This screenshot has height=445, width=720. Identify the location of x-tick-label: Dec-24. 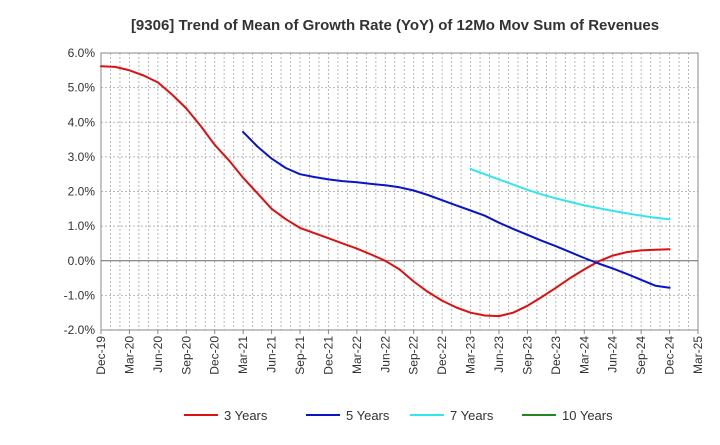
(670, 355).